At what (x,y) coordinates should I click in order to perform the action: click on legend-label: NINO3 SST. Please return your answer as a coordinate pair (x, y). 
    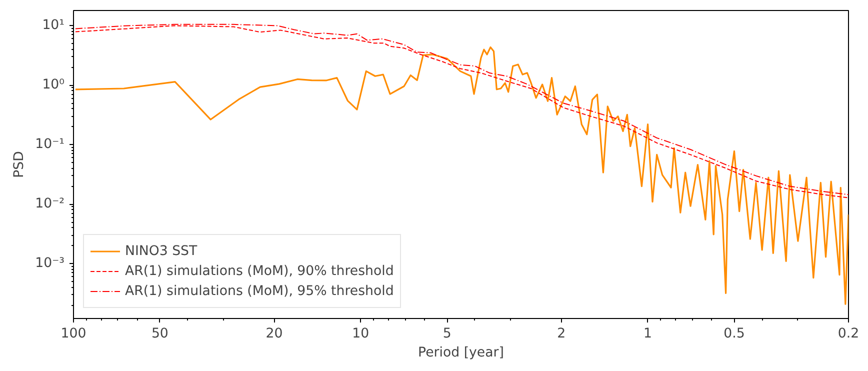
    Looking at the image, I should click on (161, 251).